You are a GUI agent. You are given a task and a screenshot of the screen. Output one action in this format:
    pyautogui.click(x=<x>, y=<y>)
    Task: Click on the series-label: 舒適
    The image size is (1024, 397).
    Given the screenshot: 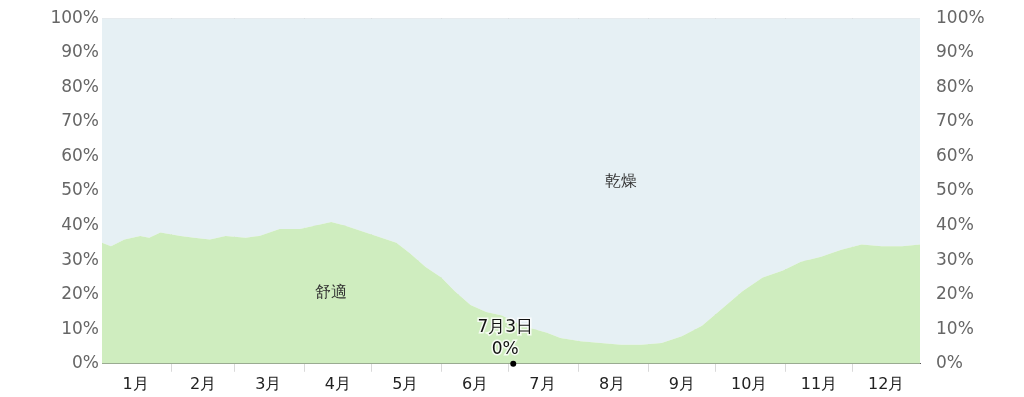 What is the action you would take?
    pyautogui.click(x=331, y=292)
    